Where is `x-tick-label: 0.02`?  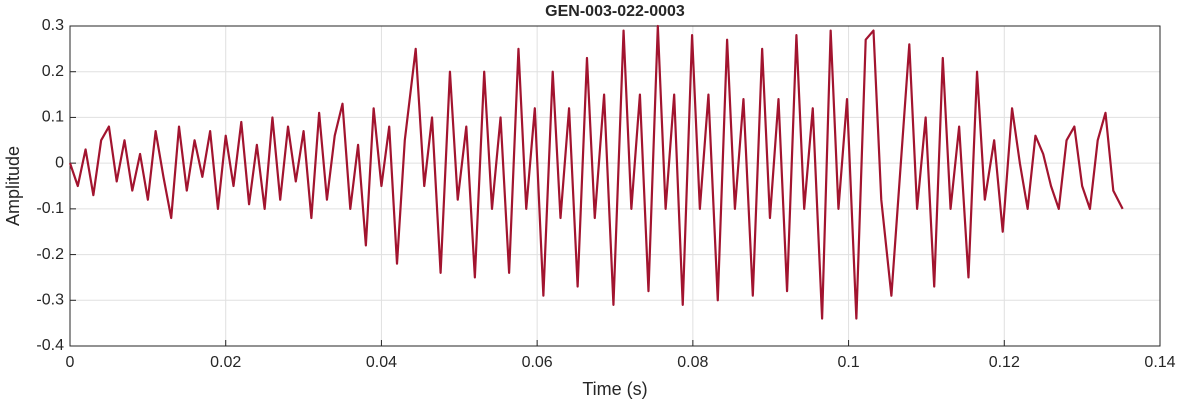 x-tick-label: 0.02 is located at coordinates (225, 362).